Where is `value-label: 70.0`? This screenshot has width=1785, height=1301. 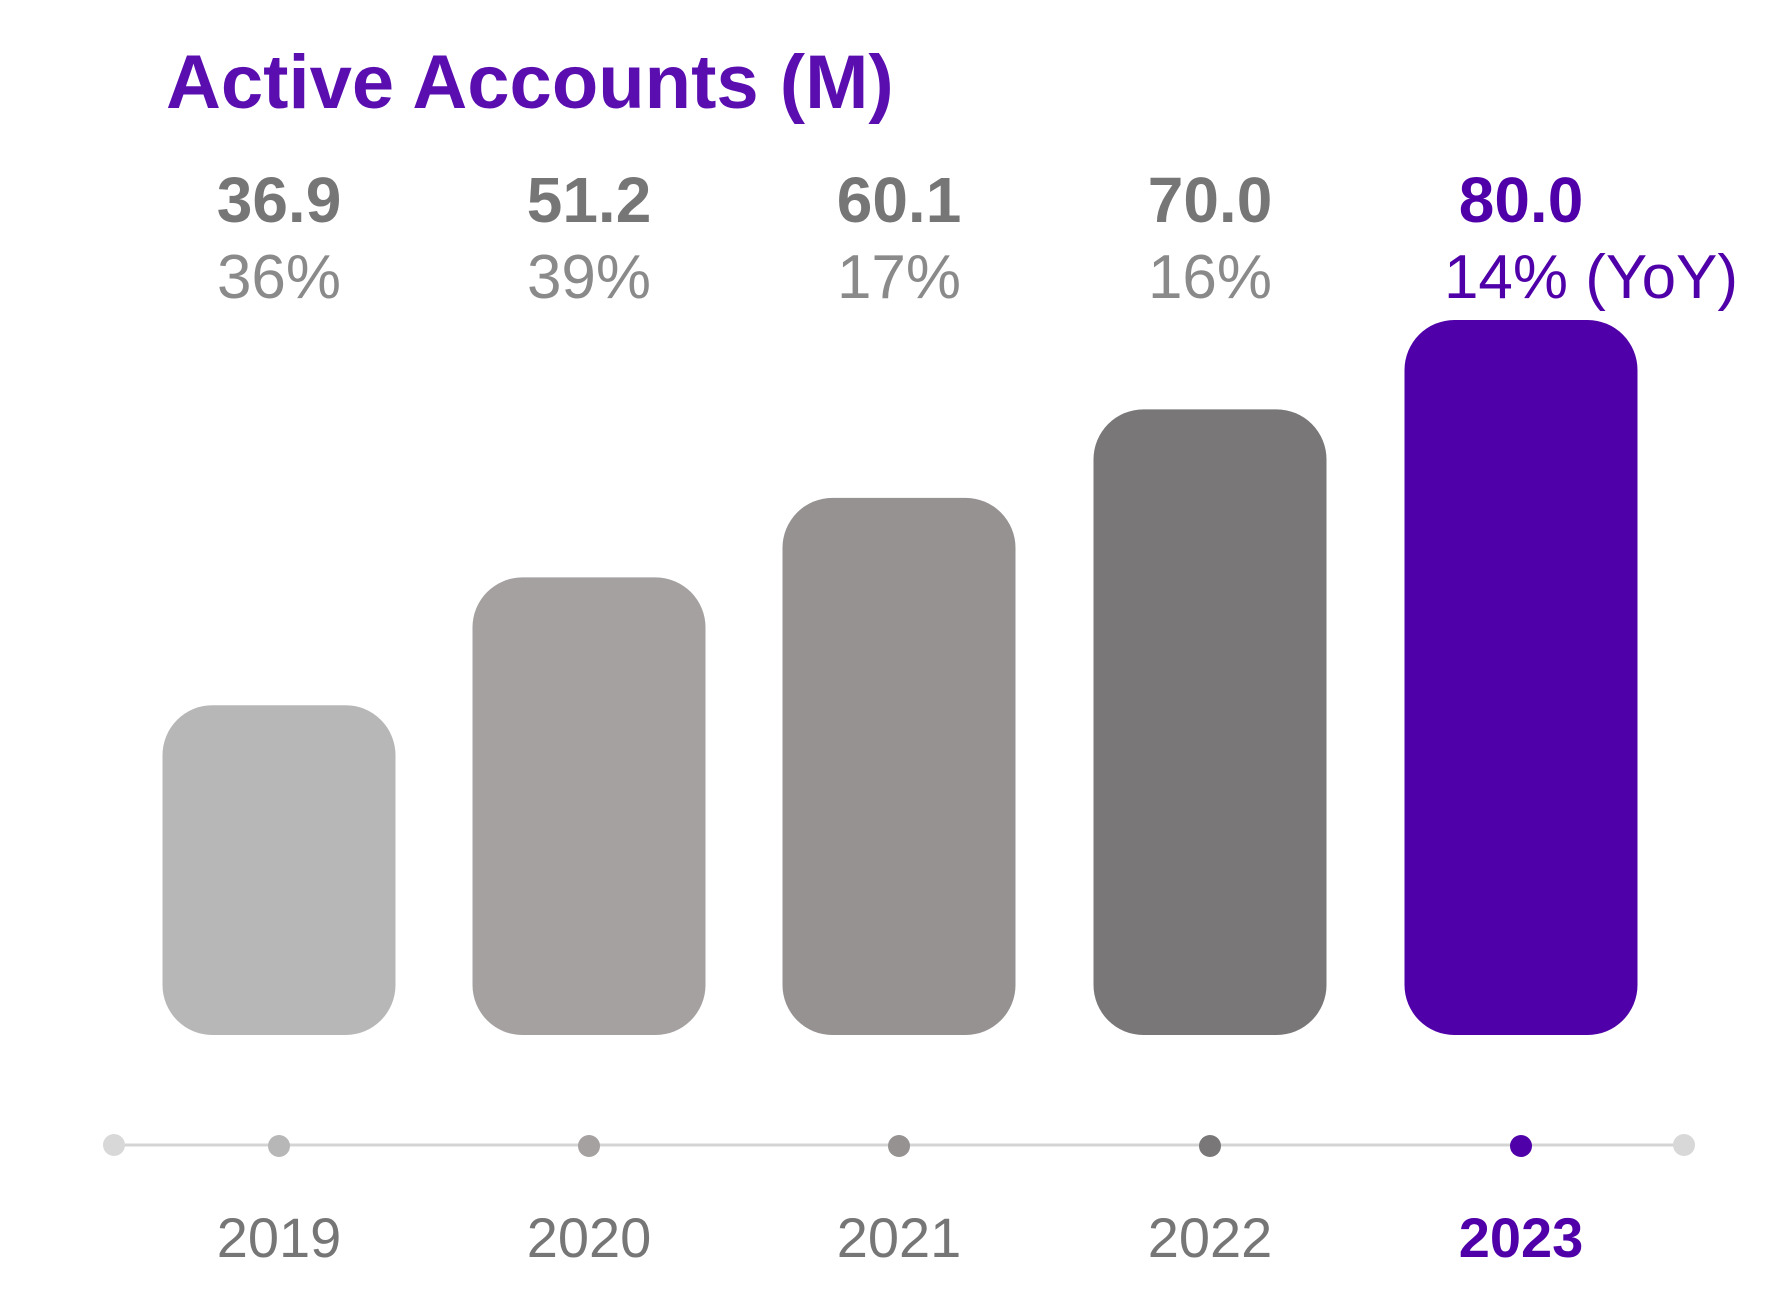 value-label: 70.0 is located at coordinates (1210, 200).